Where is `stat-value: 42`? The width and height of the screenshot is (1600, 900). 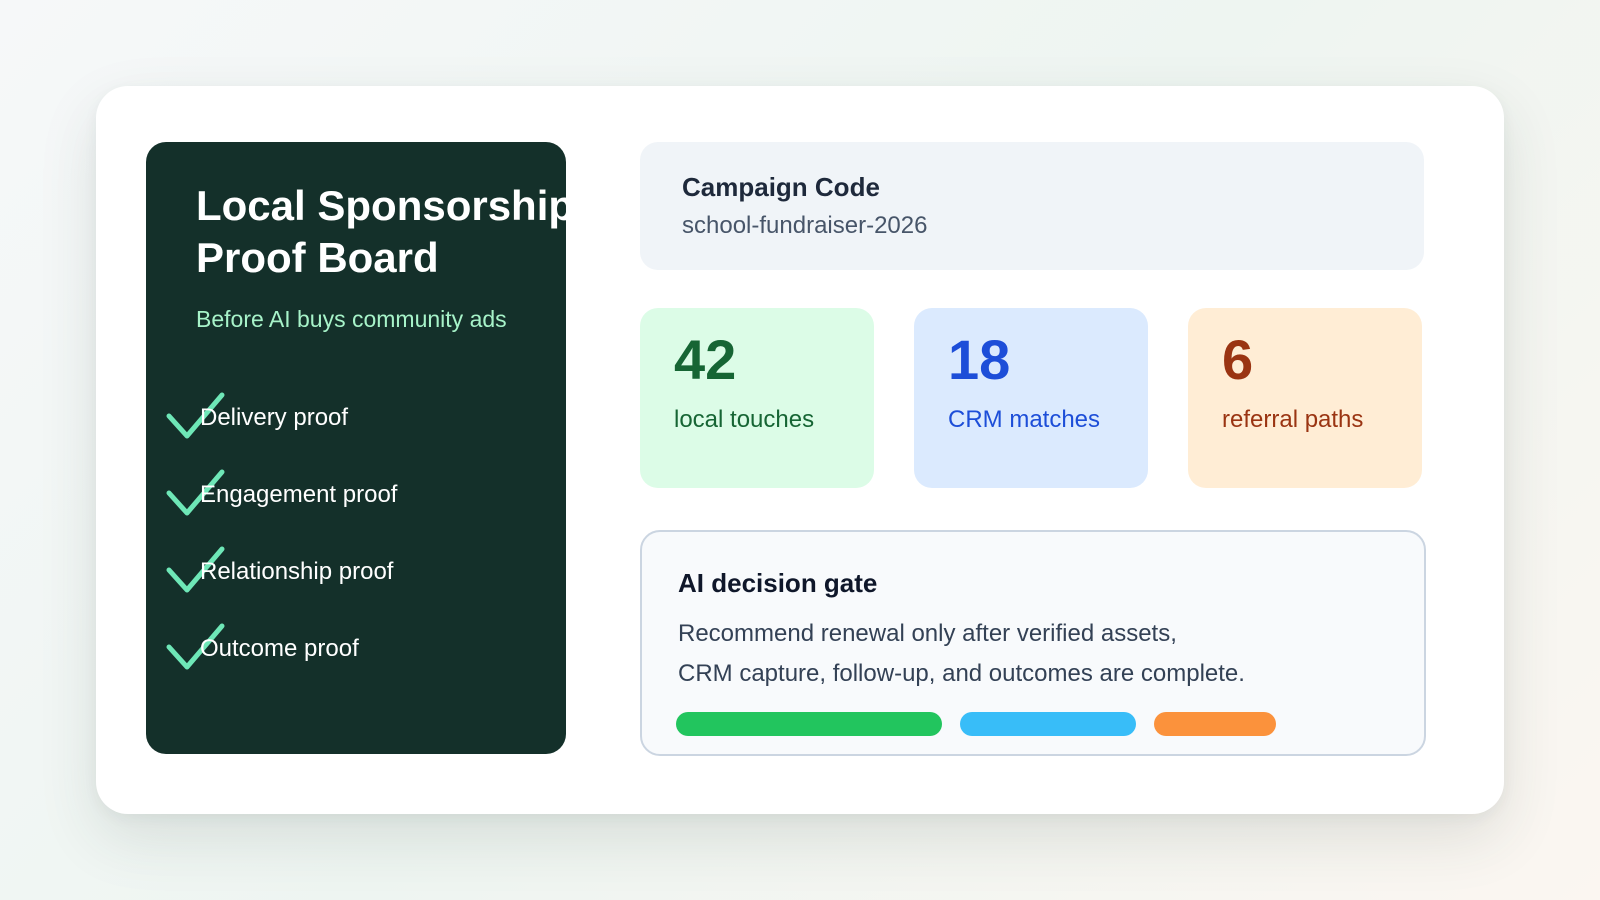 stat-value: 42 is located at coordinates (705, 359).